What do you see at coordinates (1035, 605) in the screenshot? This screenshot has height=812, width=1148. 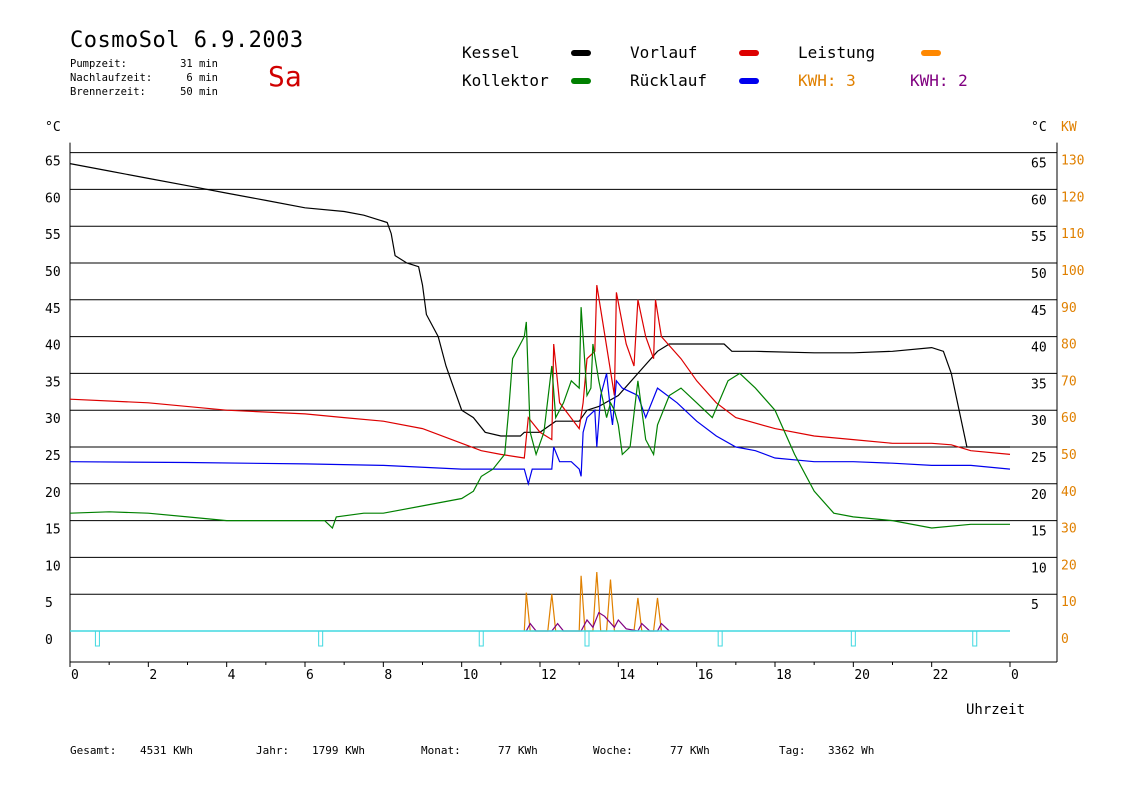 I see `y-tick-label-right-c: 5` at bounding box center [1035, 605].